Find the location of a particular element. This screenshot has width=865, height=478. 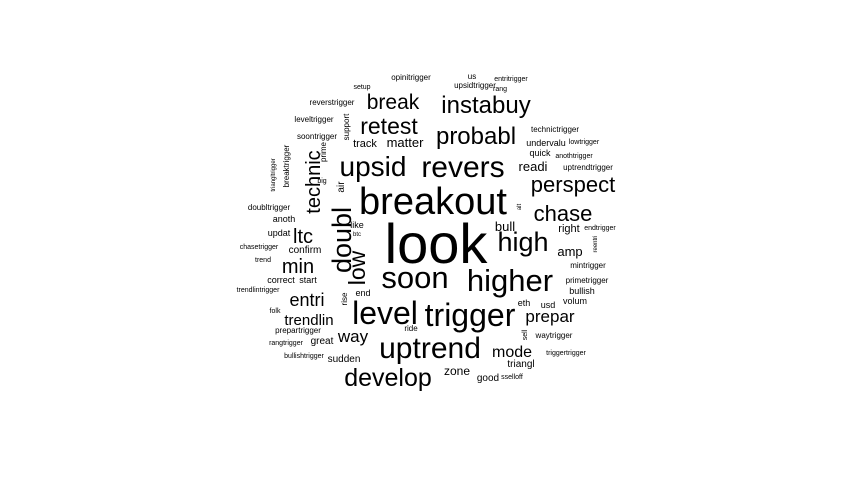

word-higher: higher is located at coordinates (510, 280).